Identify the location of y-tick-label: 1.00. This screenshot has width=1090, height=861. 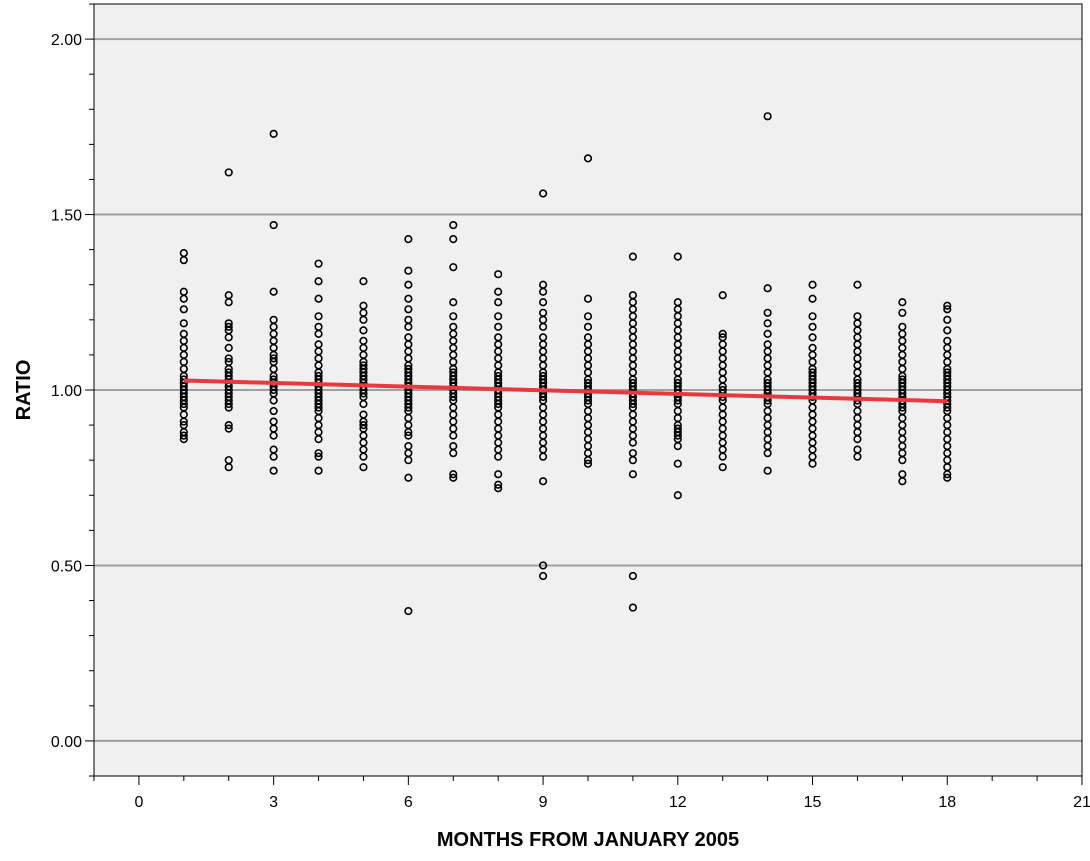
(66, 391).